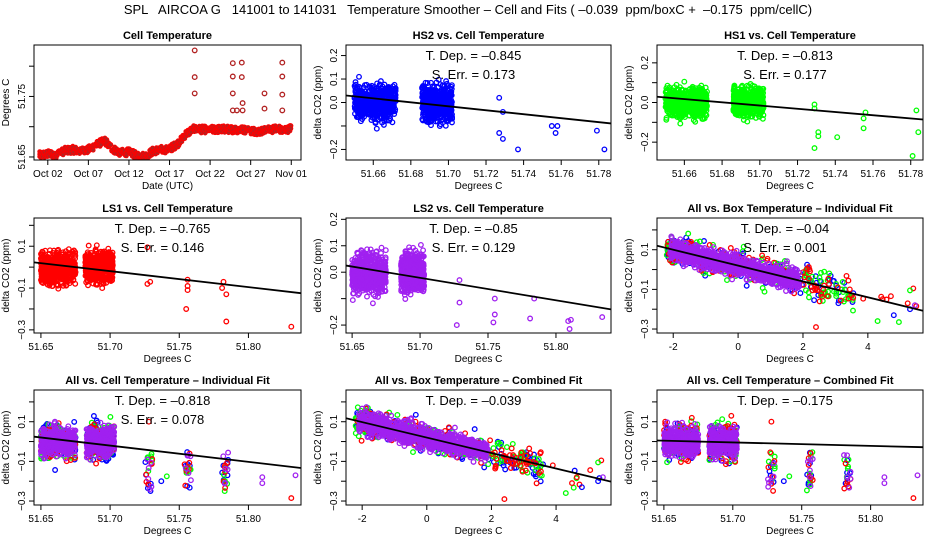  What do you see at coordinates (478, 275) in the screenshot?
I see `plot-frame` at bounding box center [478, 275].